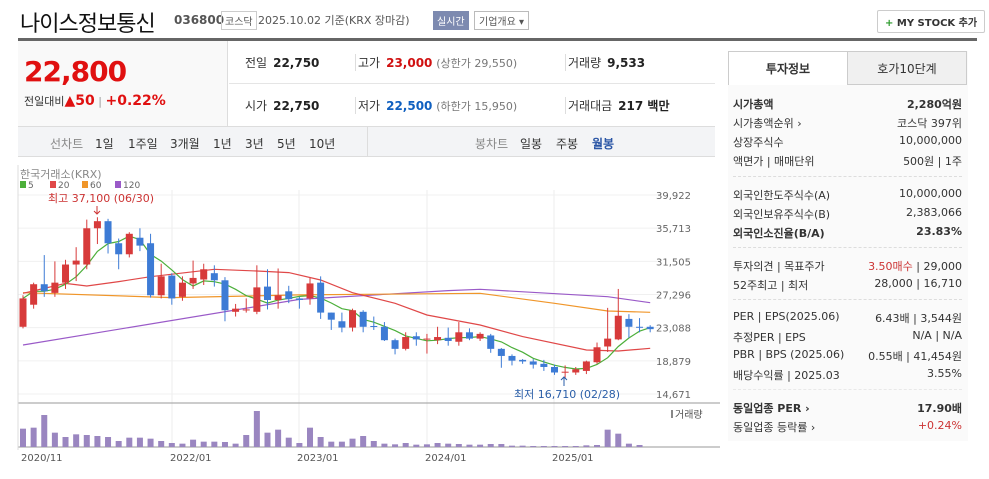 The image size is (989, 479). Describe the element at coordinates (937, 335) in the screenshot. I see `info-value: N/A | N/A` at that location.